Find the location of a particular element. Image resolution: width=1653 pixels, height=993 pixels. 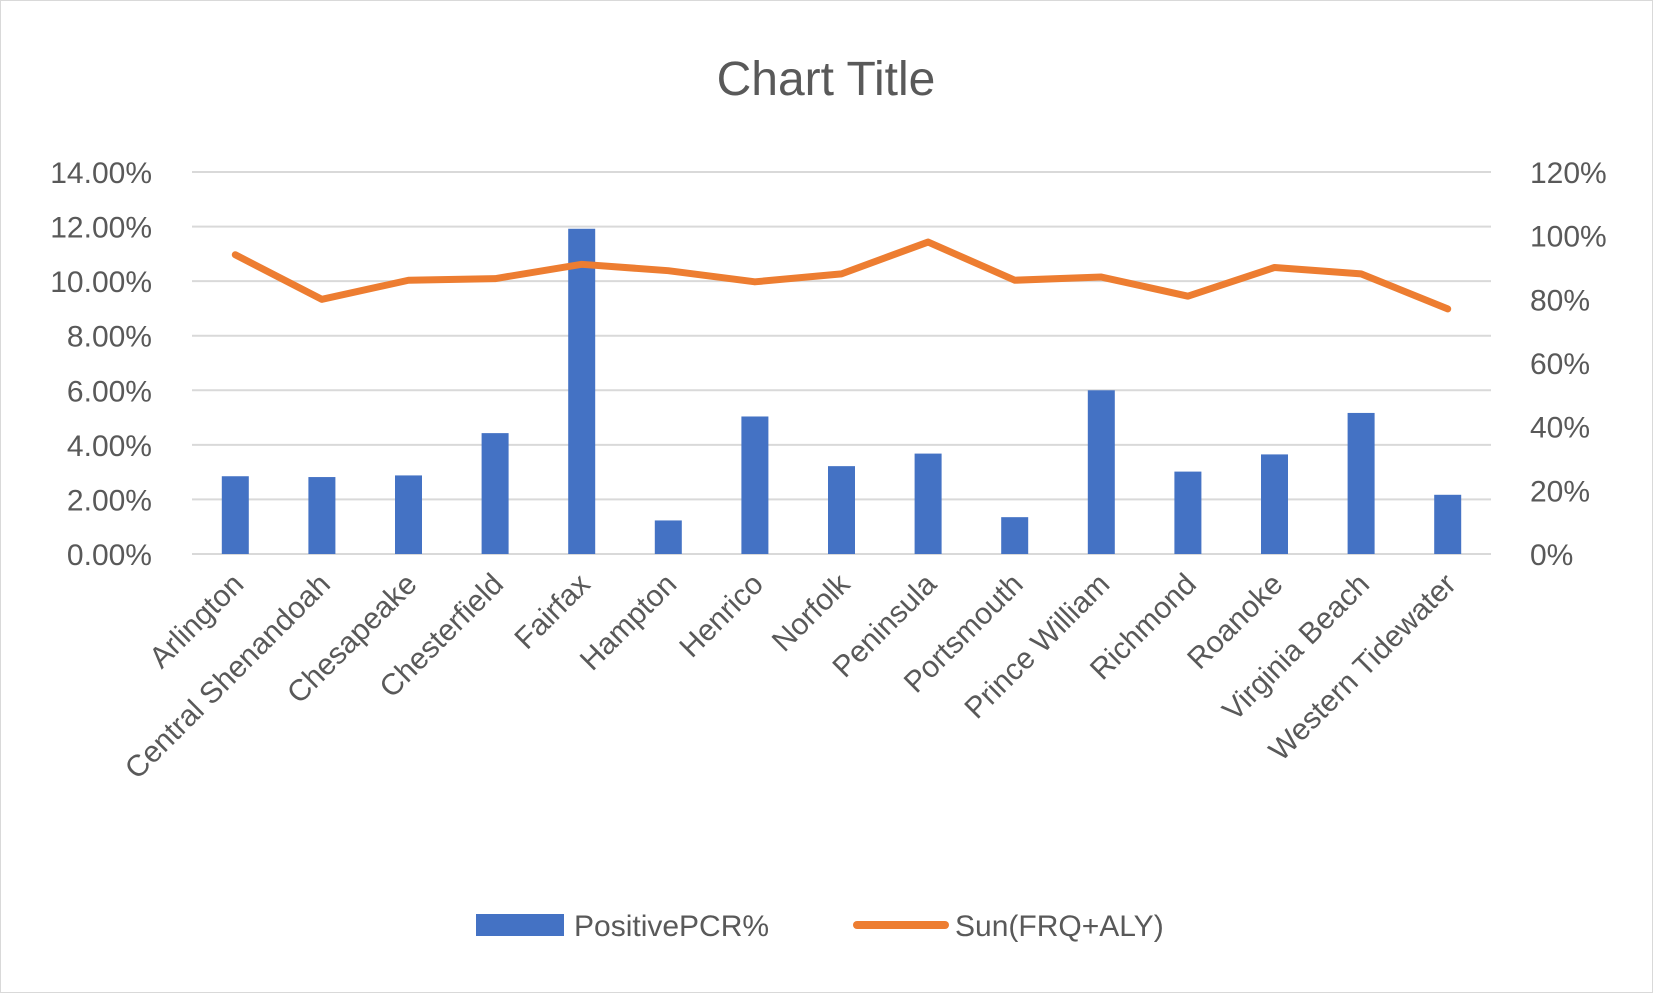

legend-label-bar: PositivePCR% is located at coordinates (671, 926).